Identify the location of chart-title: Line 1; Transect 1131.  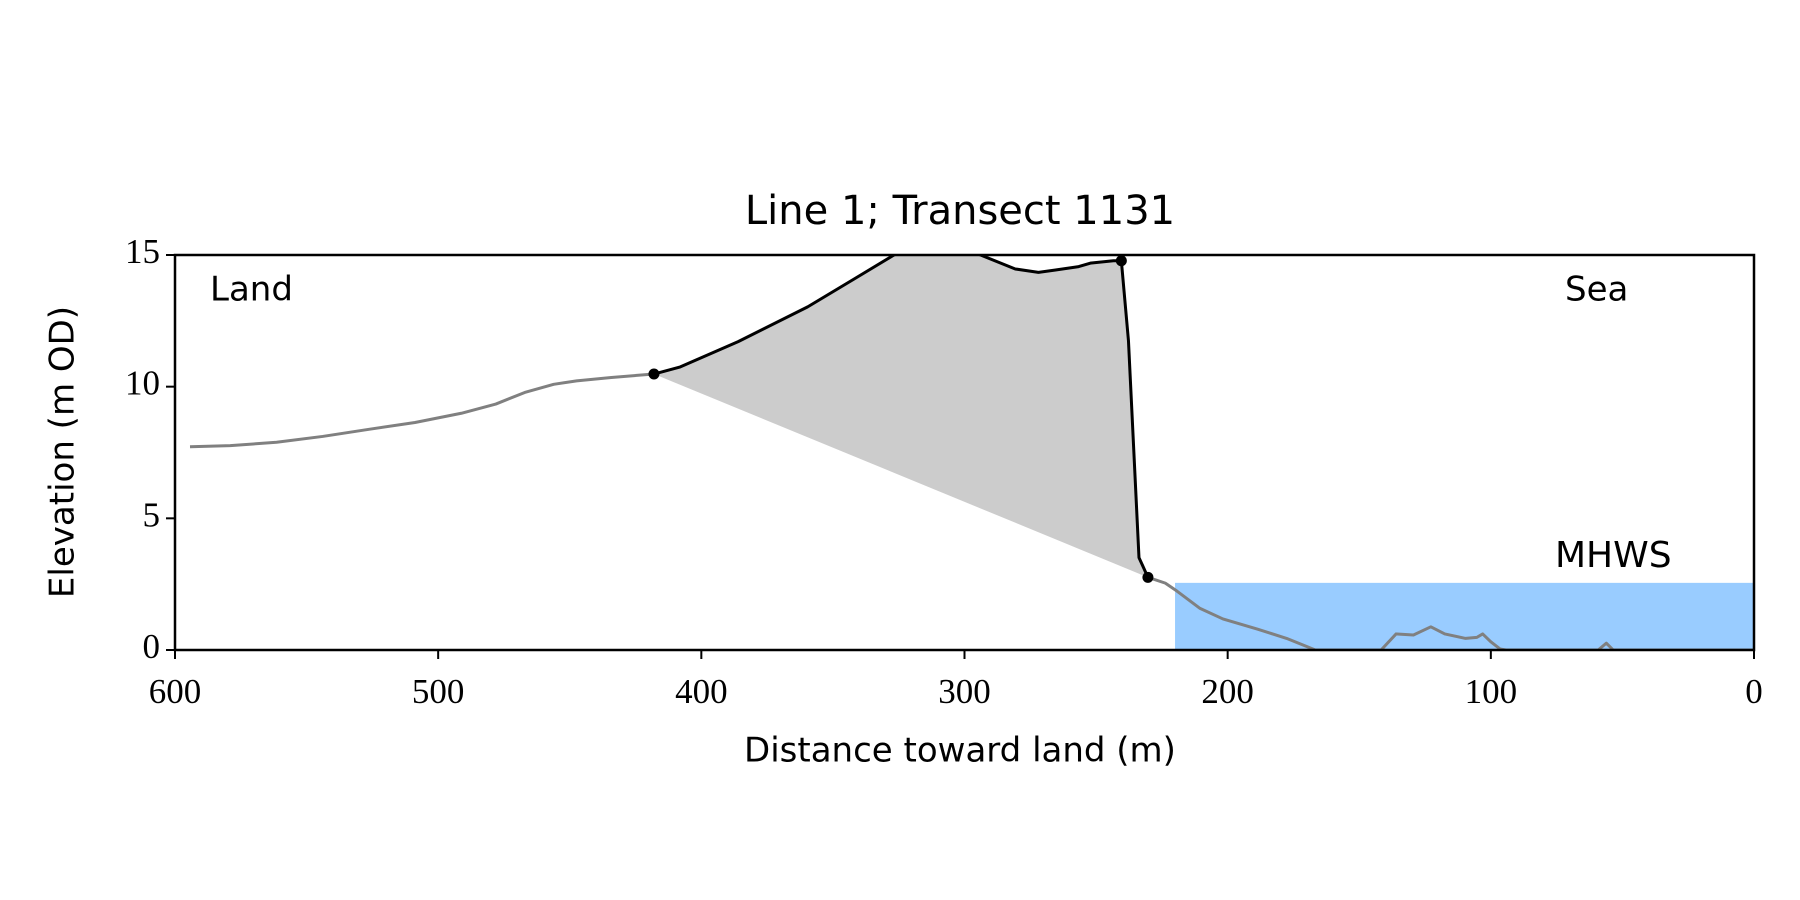
(960, 211).